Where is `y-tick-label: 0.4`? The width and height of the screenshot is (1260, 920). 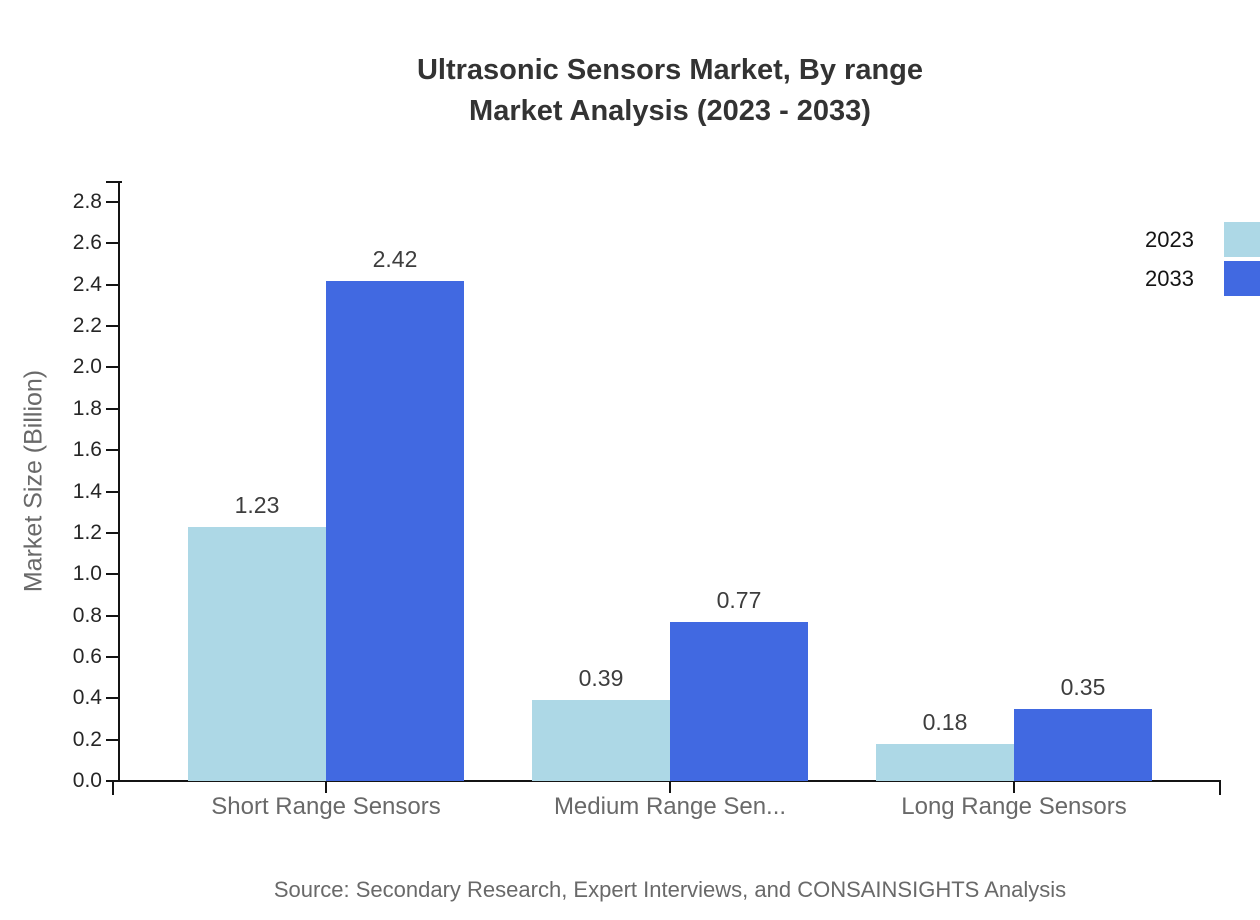 y-tick-label: 0.4 is located at coordinates (87, 698).